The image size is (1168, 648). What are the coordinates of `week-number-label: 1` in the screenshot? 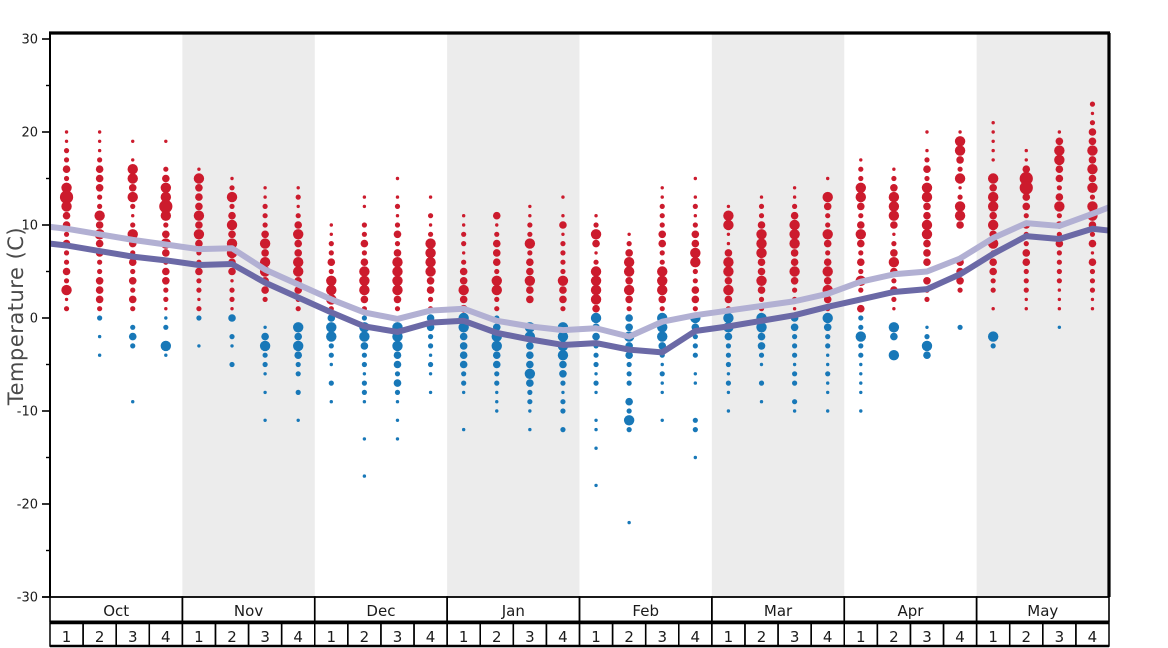 It's located at (596, 637).